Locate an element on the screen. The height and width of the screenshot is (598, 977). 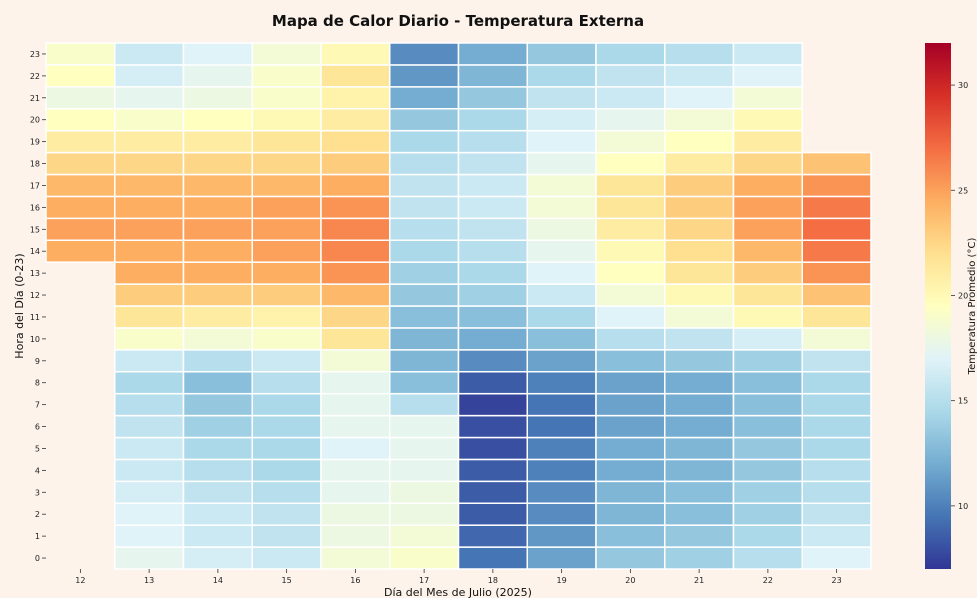
y-tick-label: 15 is located at coordinates (35, 229).